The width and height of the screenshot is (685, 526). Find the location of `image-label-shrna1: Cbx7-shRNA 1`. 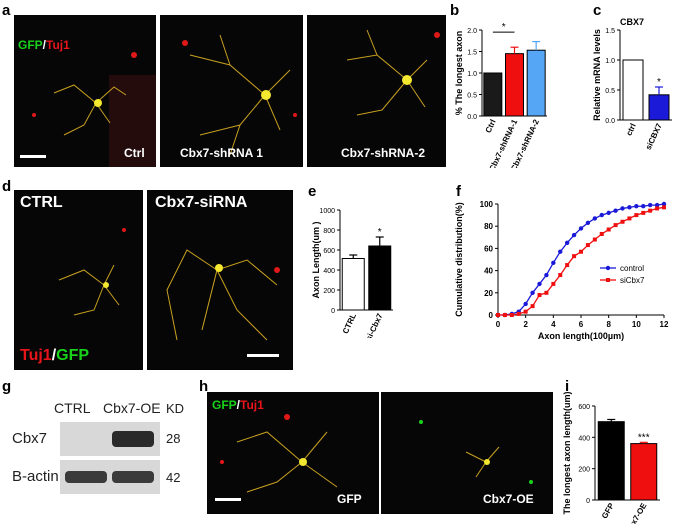

image-label-shrna1: Cbx7-shRNA 1 is located at coordinates (221, 153).